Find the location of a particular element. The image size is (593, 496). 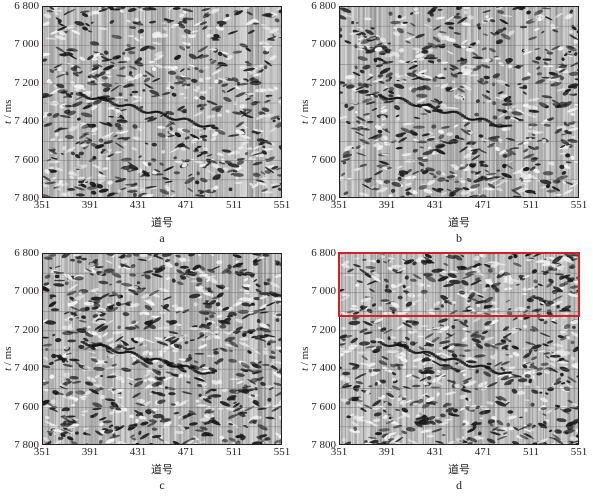

panel-label: d is located at coordinates (459, 485).